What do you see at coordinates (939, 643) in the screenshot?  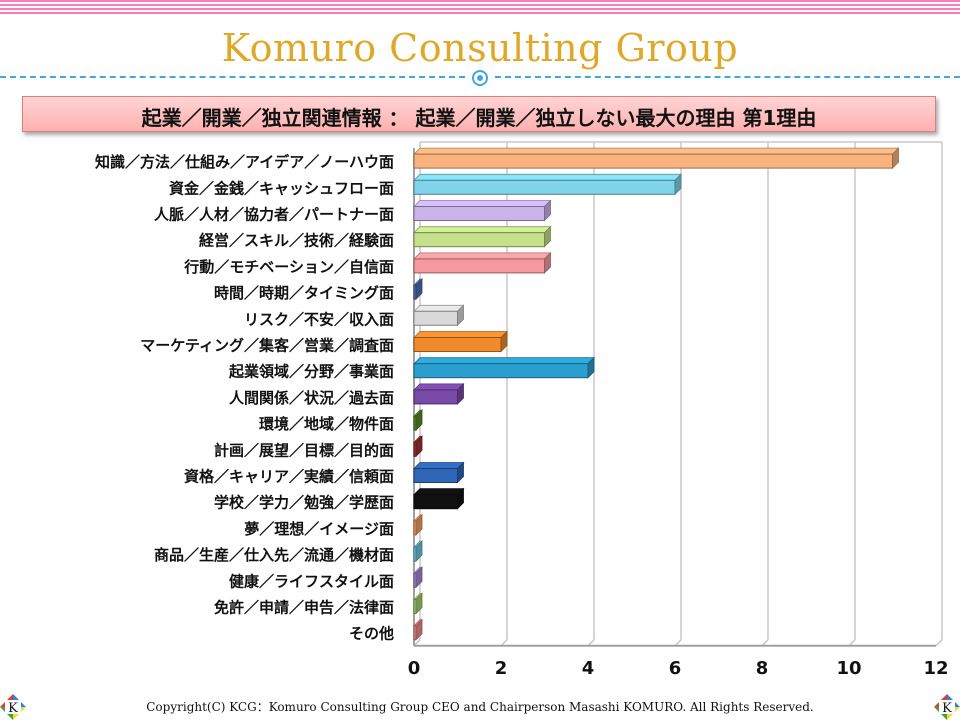 I see `floor-gridline` at bounding box center [939, 643].